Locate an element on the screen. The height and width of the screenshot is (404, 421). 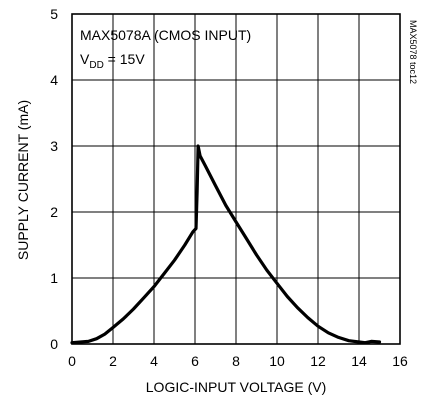
y-axis-label: SUPPLY CURRENT (mA) is located at coordinates (23, 180).